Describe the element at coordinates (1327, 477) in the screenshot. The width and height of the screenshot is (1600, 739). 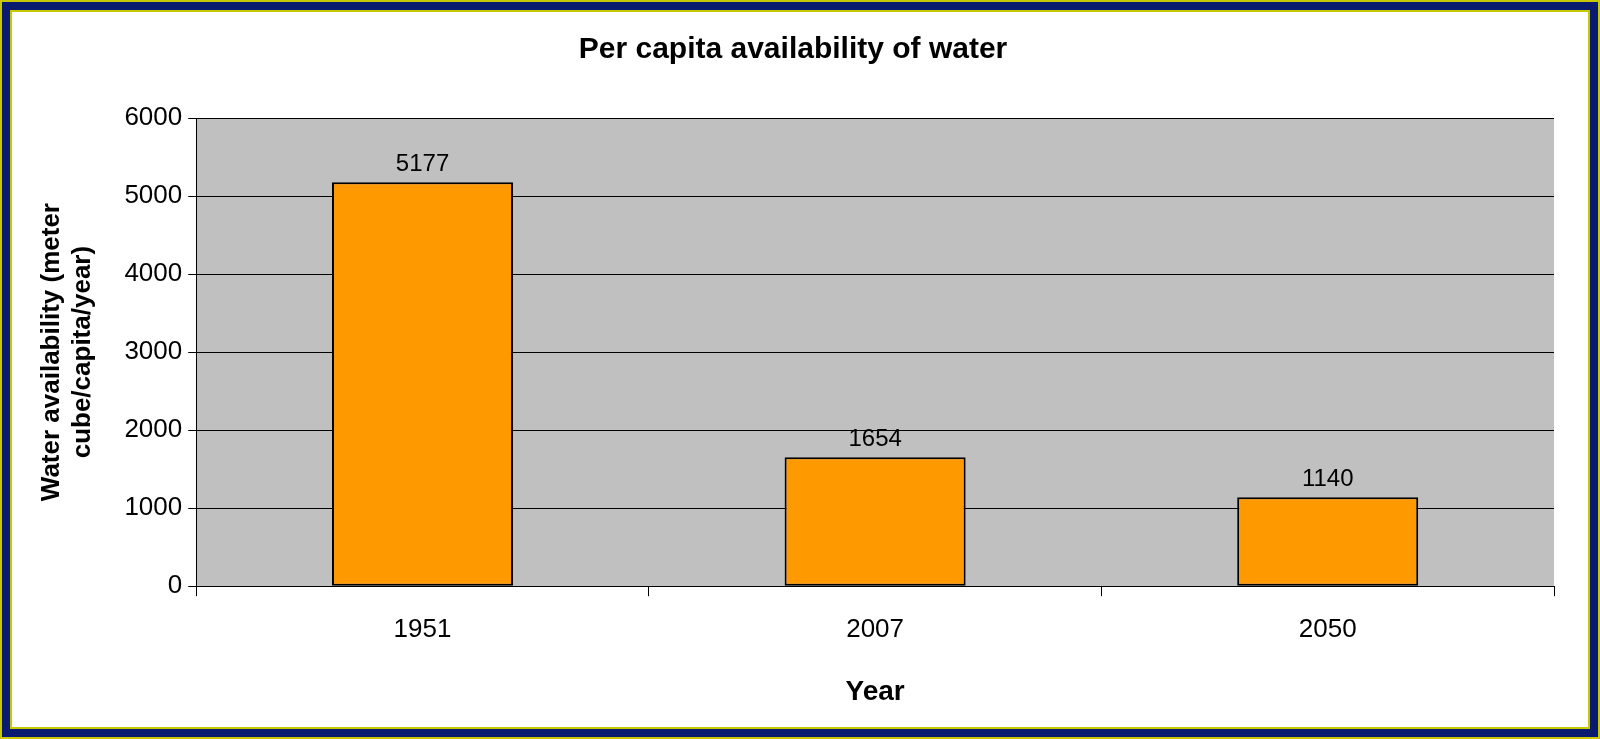
I see `data-label: 1140` at that location.